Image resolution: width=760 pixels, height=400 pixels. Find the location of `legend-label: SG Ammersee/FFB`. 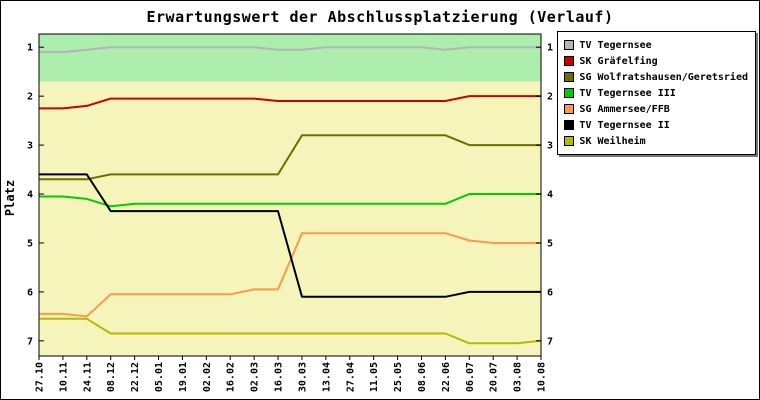

legend-label: SG Ammersee/FFB is located at coordinates (624, 109).